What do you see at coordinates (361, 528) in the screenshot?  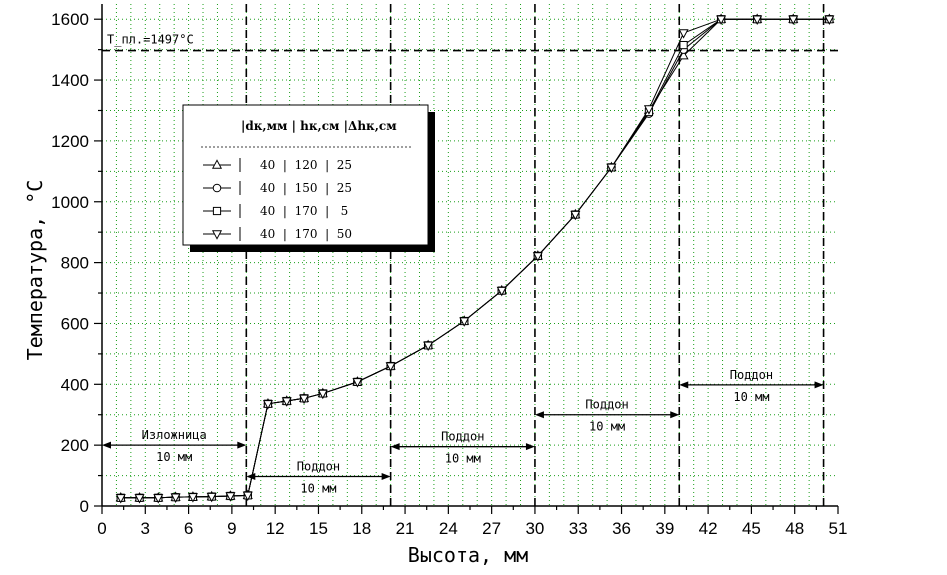 I see `x-tick-label: 18` at bounding box center [361, 528].